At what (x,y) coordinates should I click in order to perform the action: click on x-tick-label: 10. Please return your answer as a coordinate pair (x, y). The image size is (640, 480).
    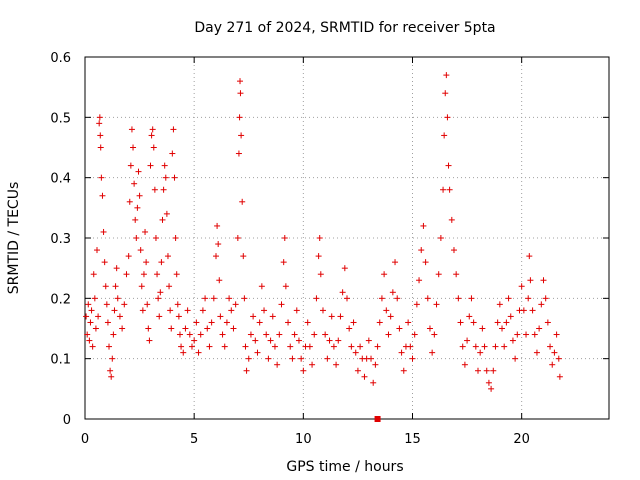
    Looking at the image, I should click on (303, 439).